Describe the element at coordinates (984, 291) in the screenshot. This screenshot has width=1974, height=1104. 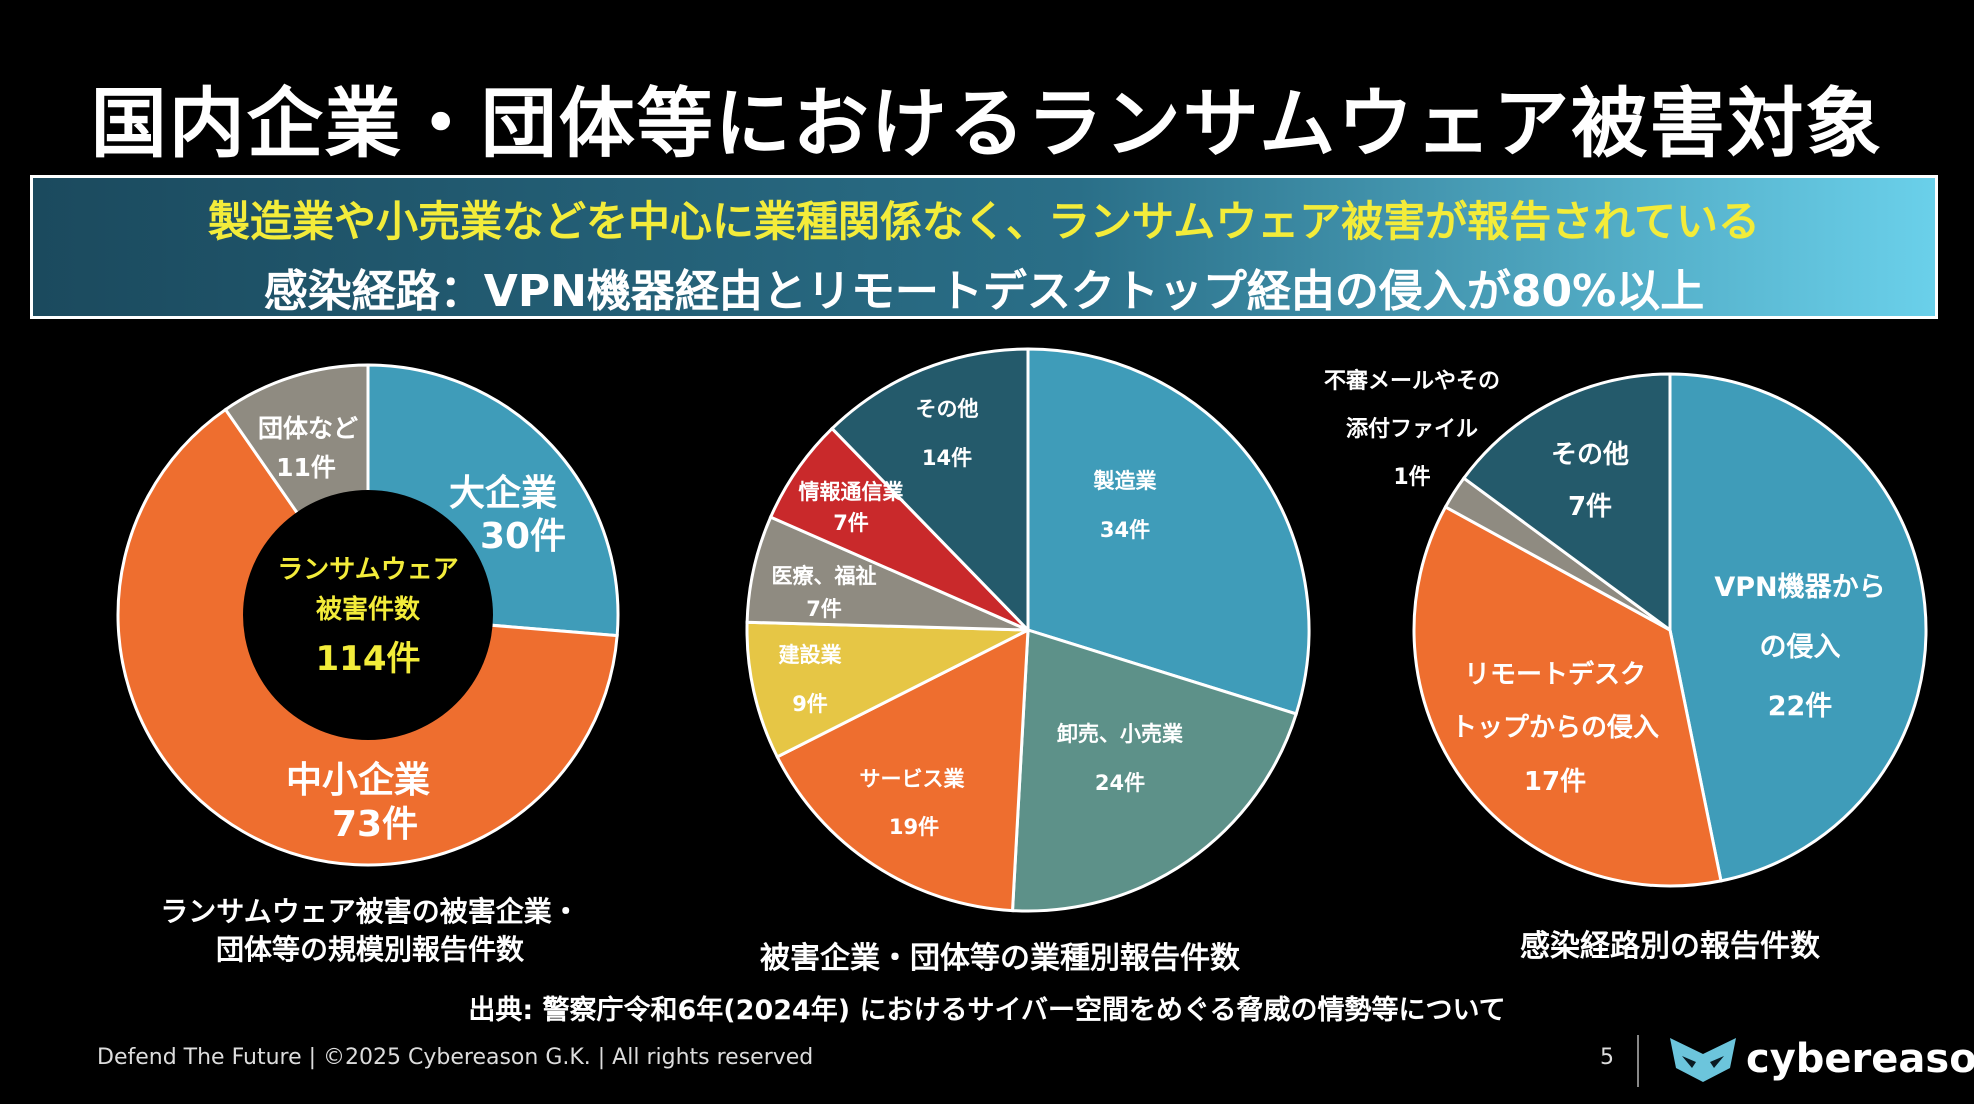
I see `banner-line-2: 感染経路：VPN機器経由とリモートデスクトップ経由の侵入が80%以上` at that location.